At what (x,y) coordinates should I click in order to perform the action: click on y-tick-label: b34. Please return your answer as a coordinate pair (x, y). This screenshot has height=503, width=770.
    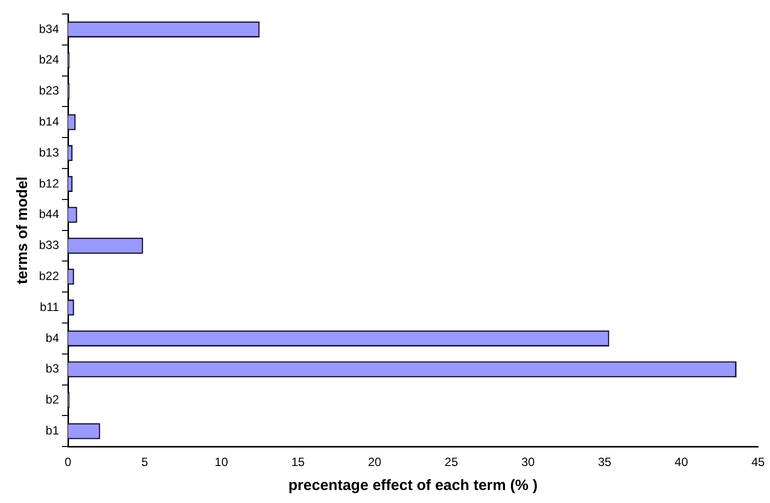
    Looking at the image, I should click on (49, 29).